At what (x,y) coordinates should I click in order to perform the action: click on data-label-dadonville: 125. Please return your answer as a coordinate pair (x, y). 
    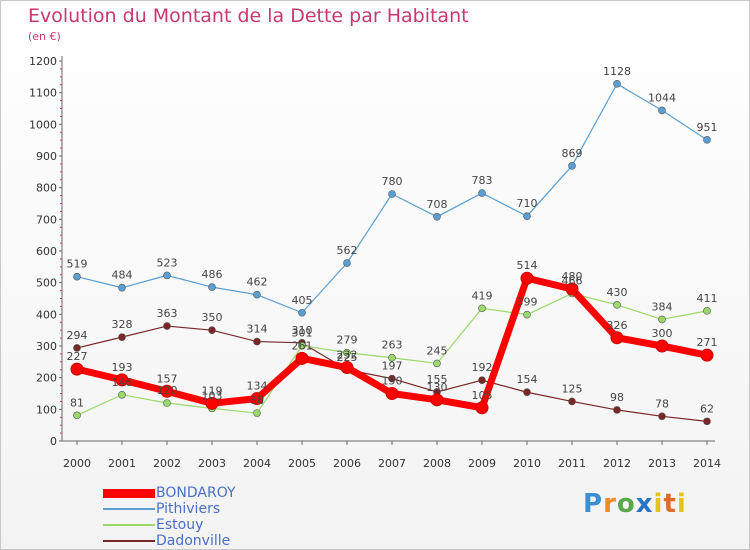
    Looking at the image, I should click on (572, 388).